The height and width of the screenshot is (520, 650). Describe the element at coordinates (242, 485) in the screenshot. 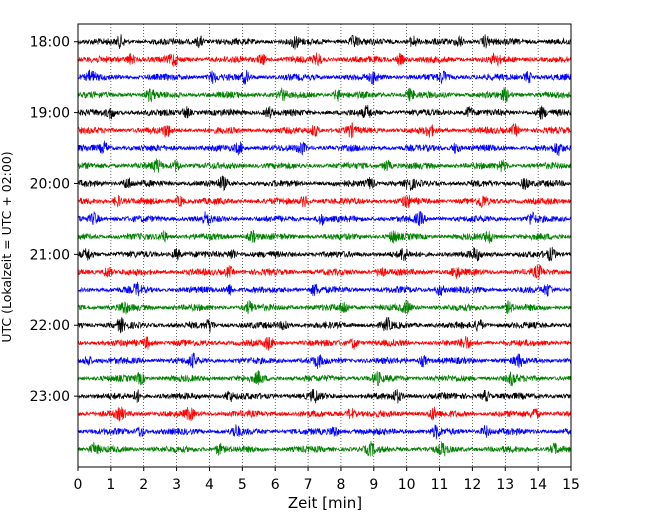

I see `x-tick-label: 5` at that location.